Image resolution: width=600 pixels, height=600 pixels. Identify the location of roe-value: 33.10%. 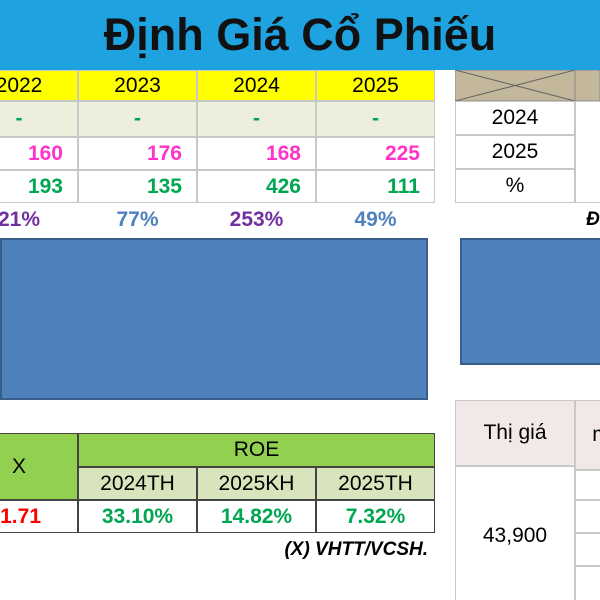
(137, 516).